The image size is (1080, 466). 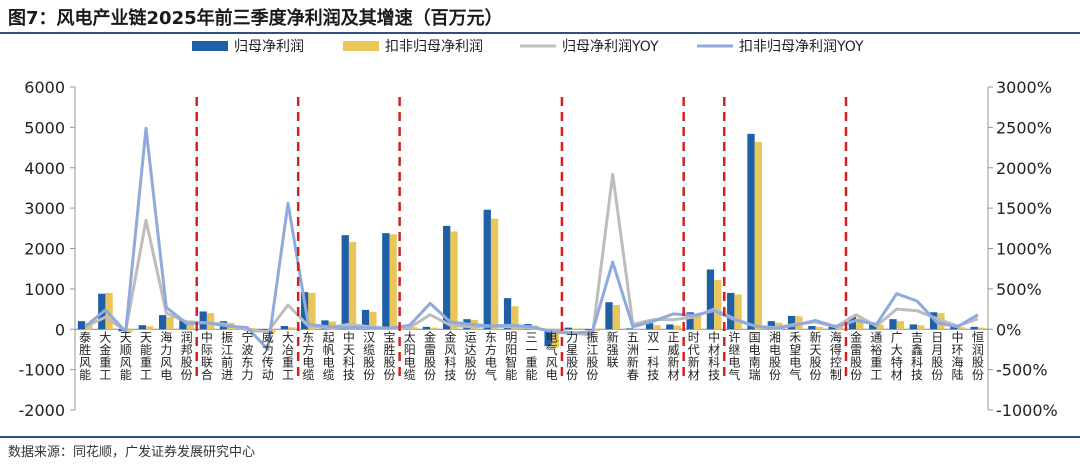 I want to click on x-tick-label: 东方电气, so click(x=491, y=356).